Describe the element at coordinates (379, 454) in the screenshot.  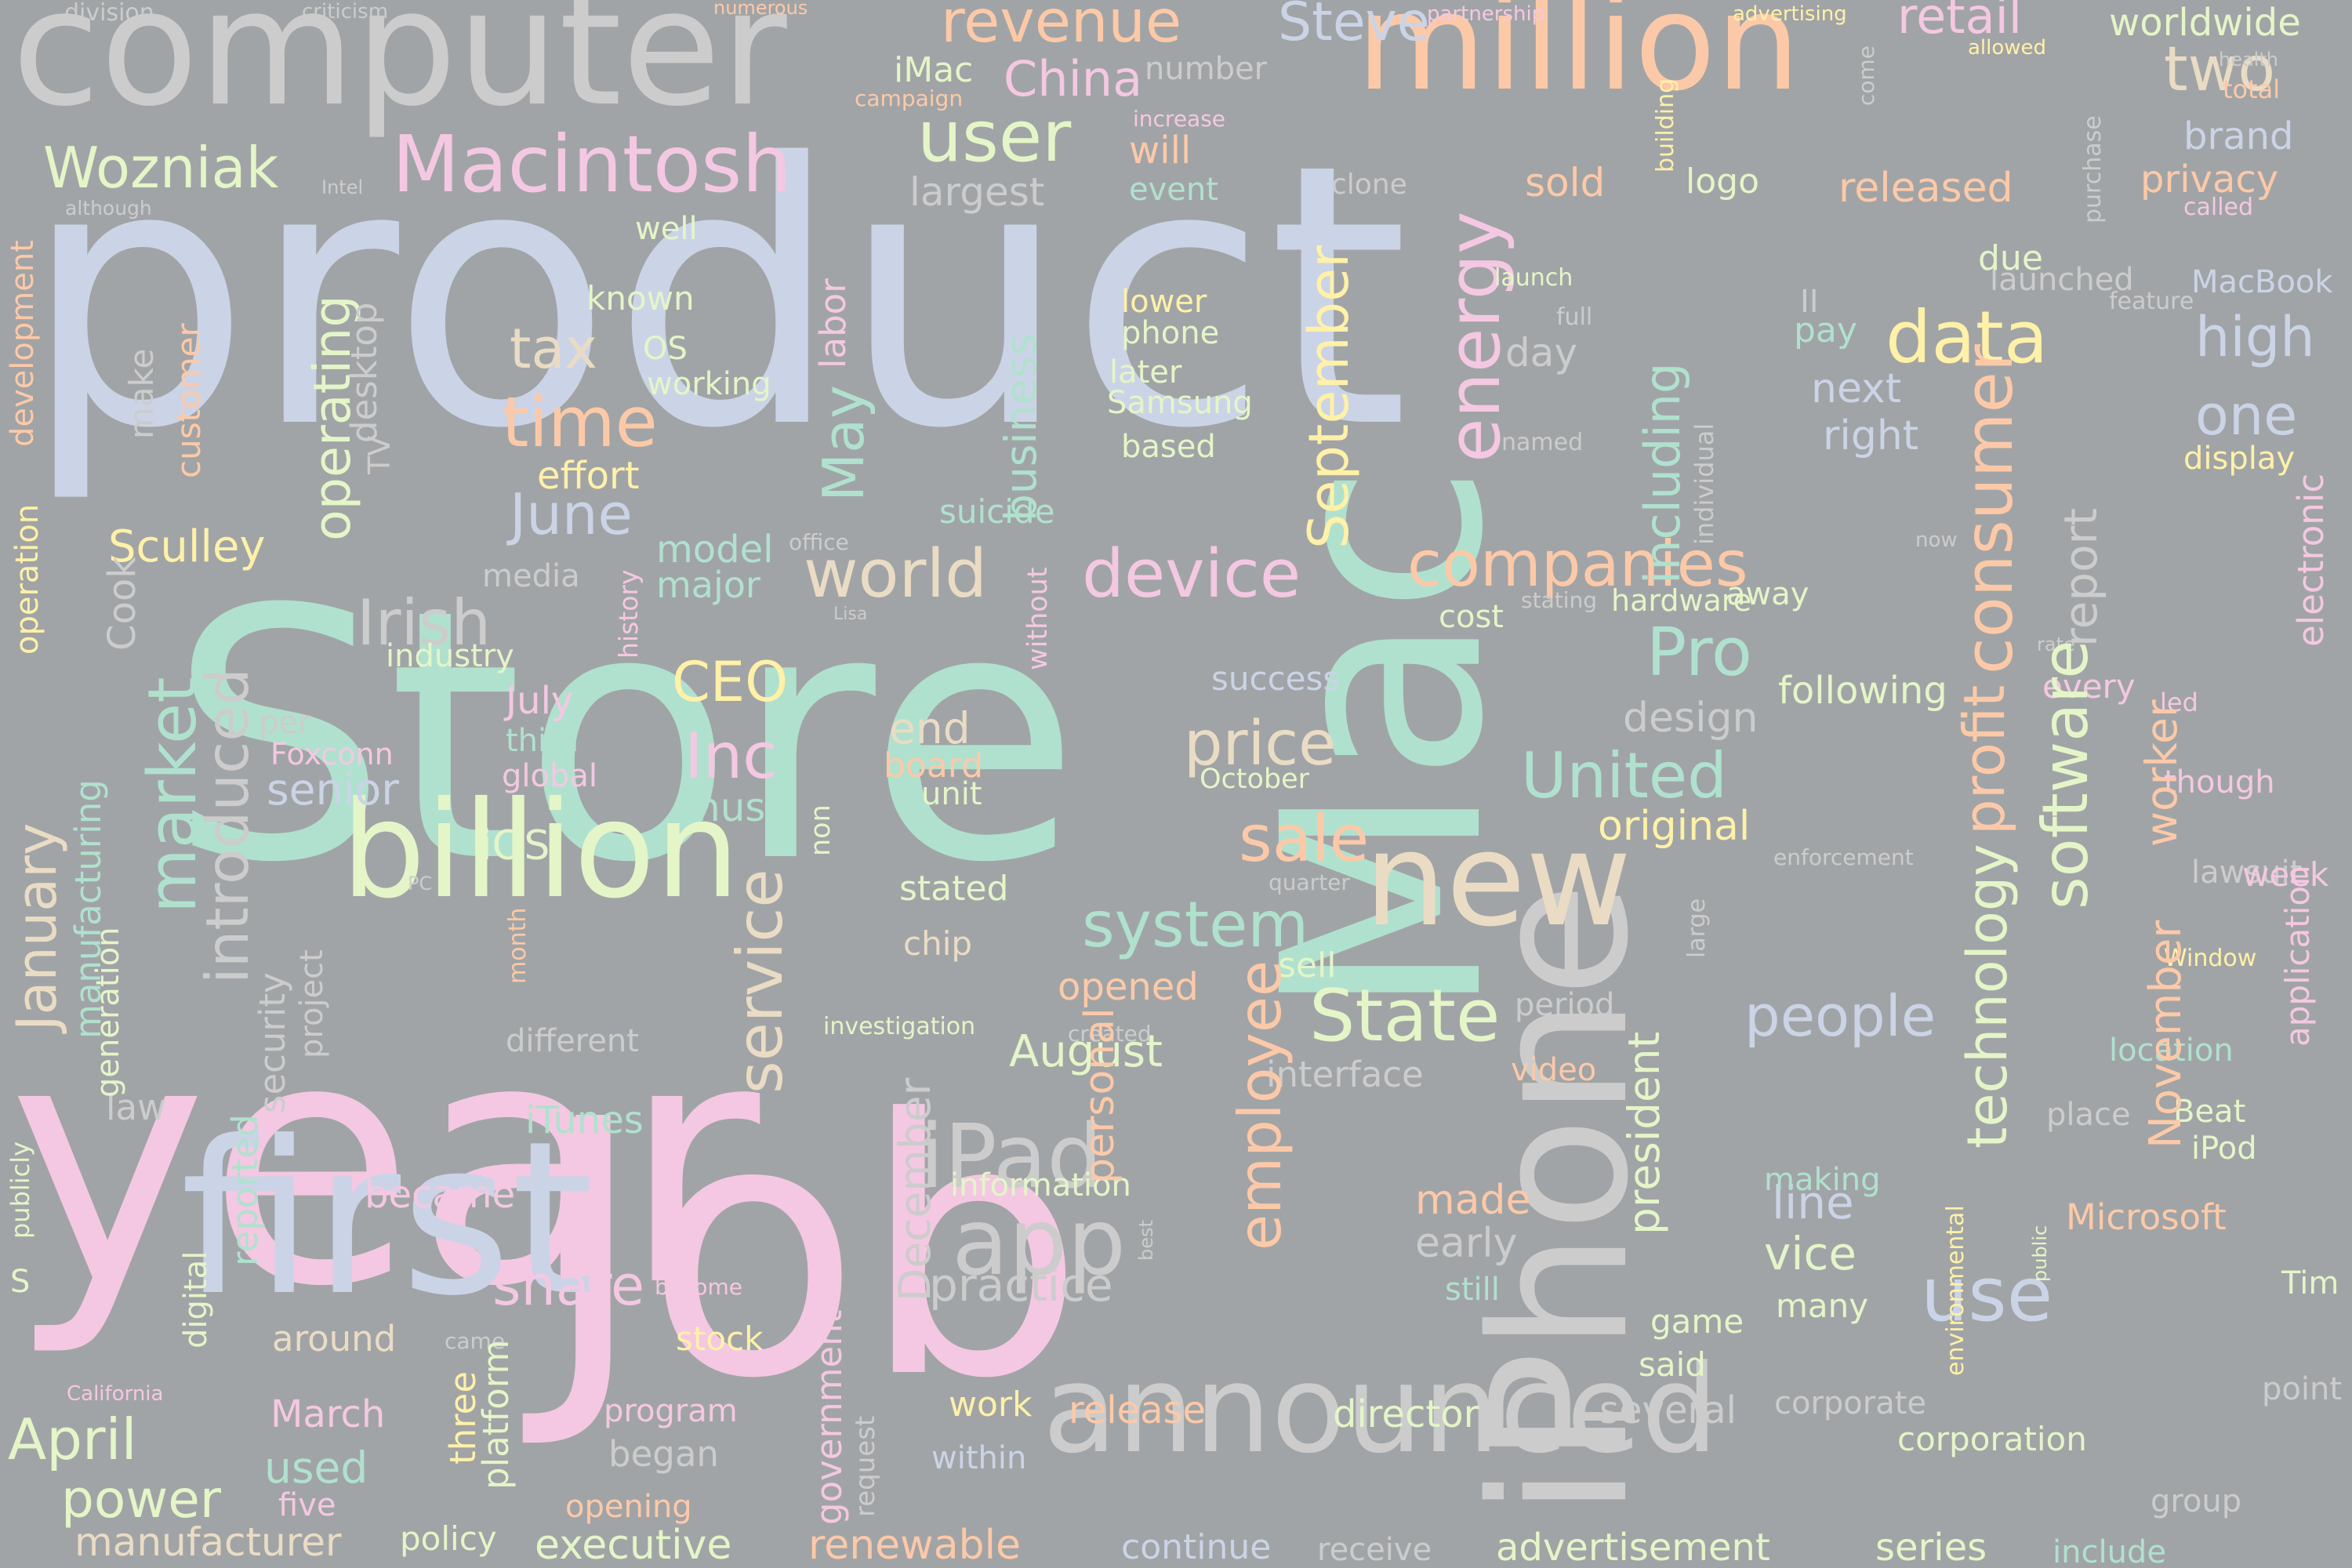
I see `word-tv: TV` at that location.